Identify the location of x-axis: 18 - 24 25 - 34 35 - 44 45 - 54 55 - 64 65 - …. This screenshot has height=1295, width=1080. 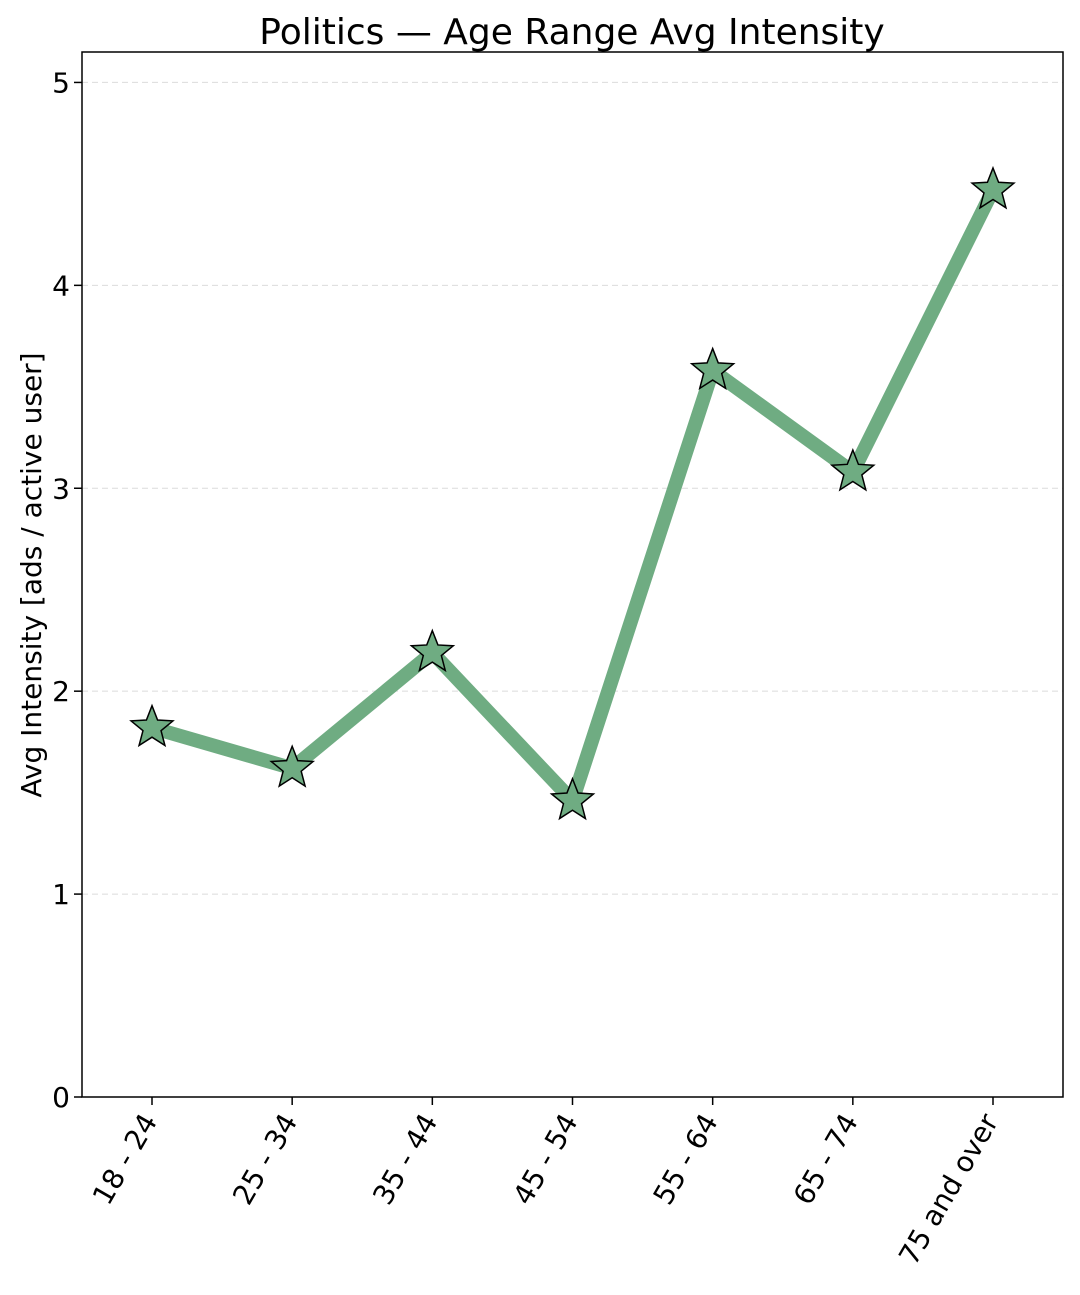
(545, 1183).